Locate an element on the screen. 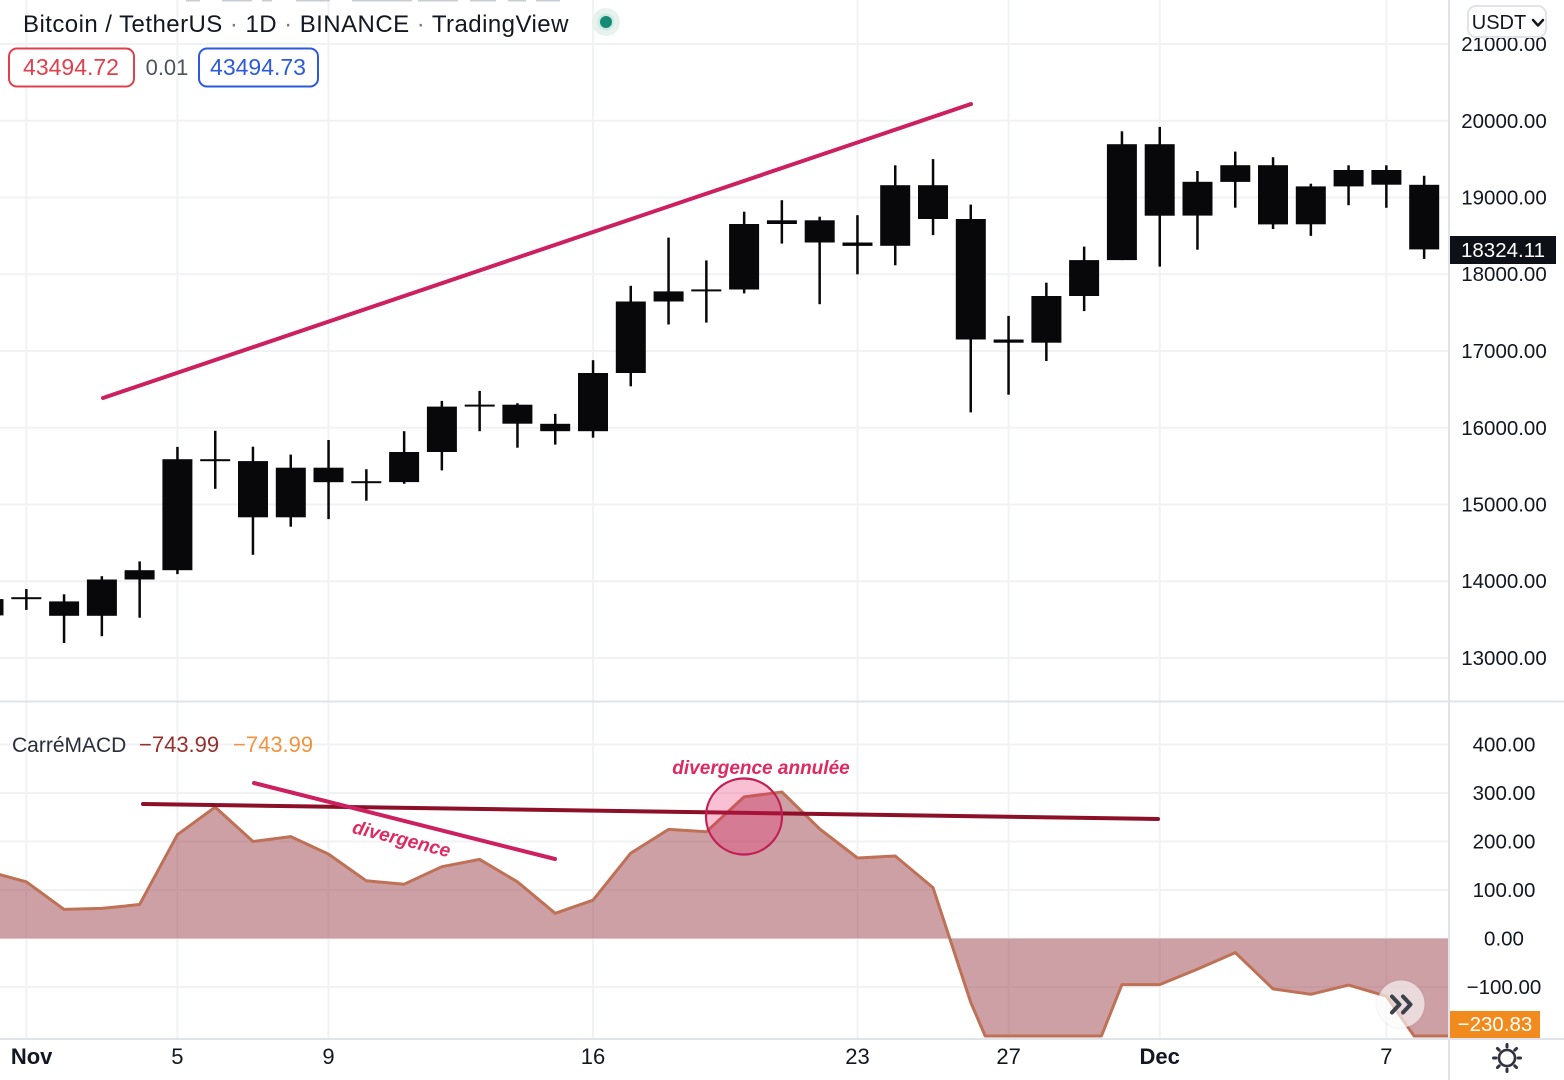 This screenshot has height=1080, width=1564. svg-text: 7 is located at coordinates (1386, 1056).